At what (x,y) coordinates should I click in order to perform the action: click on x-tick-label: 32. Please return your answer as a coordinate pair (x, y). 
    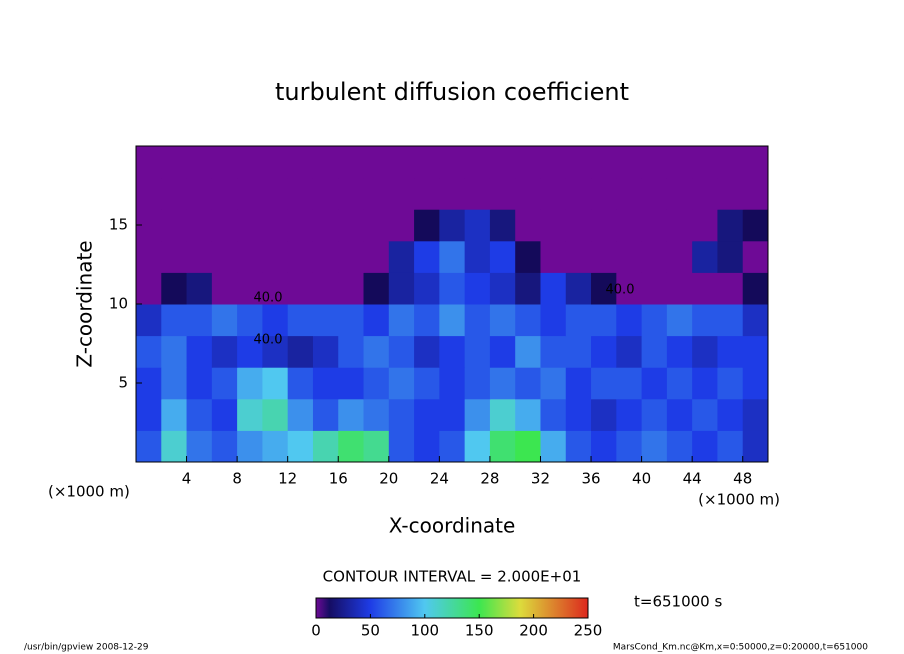
    Looking at the image, I should click on (540, 479).